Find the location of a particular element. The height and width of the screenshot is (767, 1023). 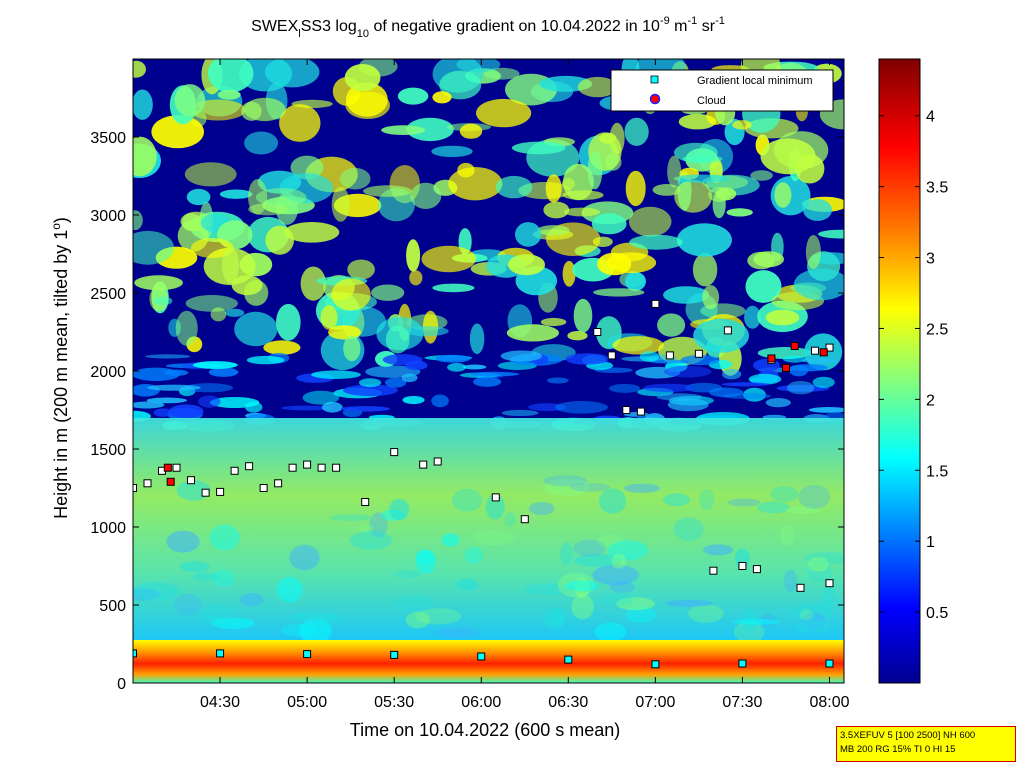

legend: Gradient local minimum Cloud is located at coordinates (722, 90).